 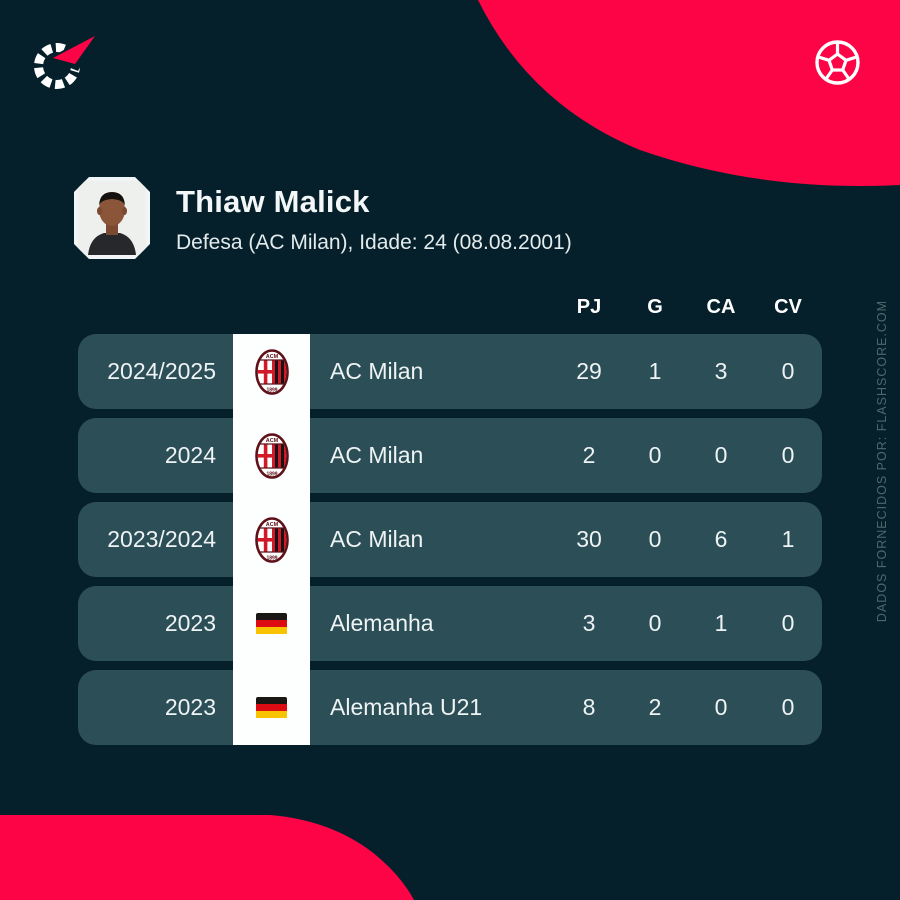 What do you see at coordinates (655, 707) in the screenshot?
I see `stat-g: 2` at bounding box center [655, 707].